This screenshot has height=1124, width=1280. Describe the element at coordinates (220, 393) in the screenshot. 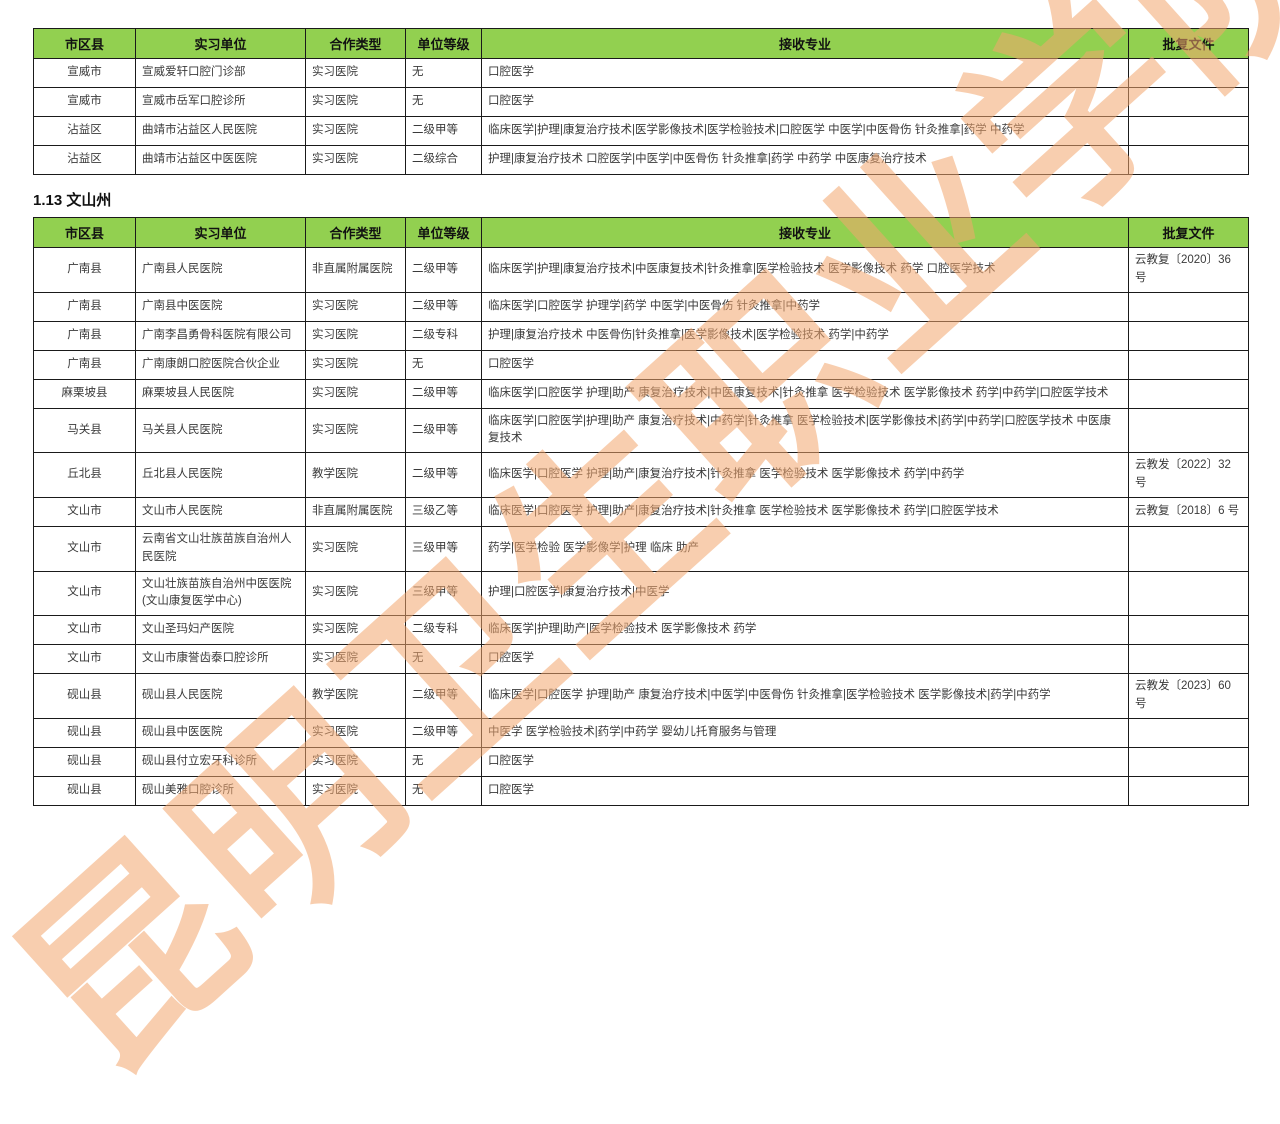

I see `cell-unit: 麻栗坡县人民医院` at that location.